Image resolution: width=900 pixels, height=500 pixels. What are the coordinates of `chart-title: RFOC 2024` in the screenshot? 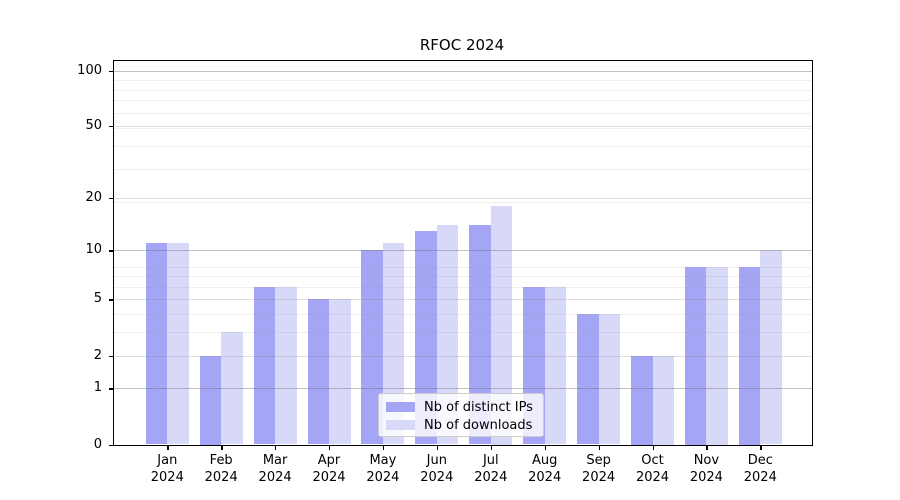 It's located at (462, 45).